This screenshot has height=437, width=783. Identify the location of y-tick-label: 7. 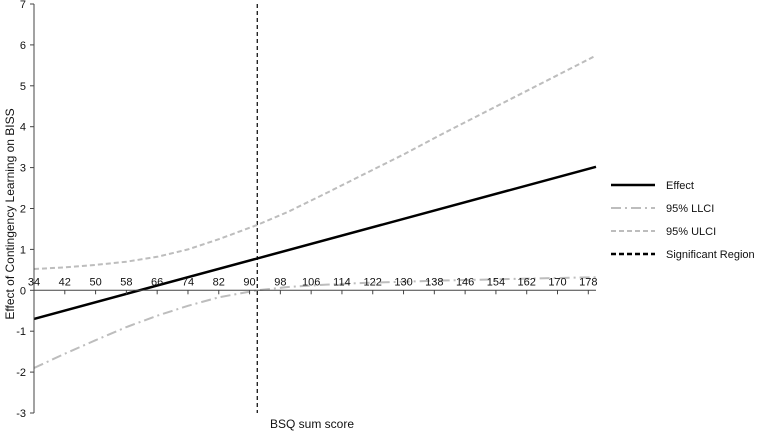
(23, 5).